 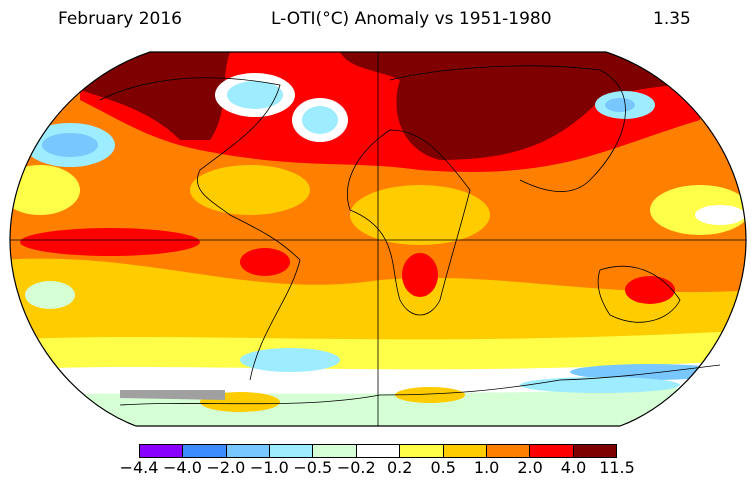 What do you see at coordinates (269, 467) in the screenshot?
I see `colorbar-tick-label: −1.0` at bounding box center [269, 467].